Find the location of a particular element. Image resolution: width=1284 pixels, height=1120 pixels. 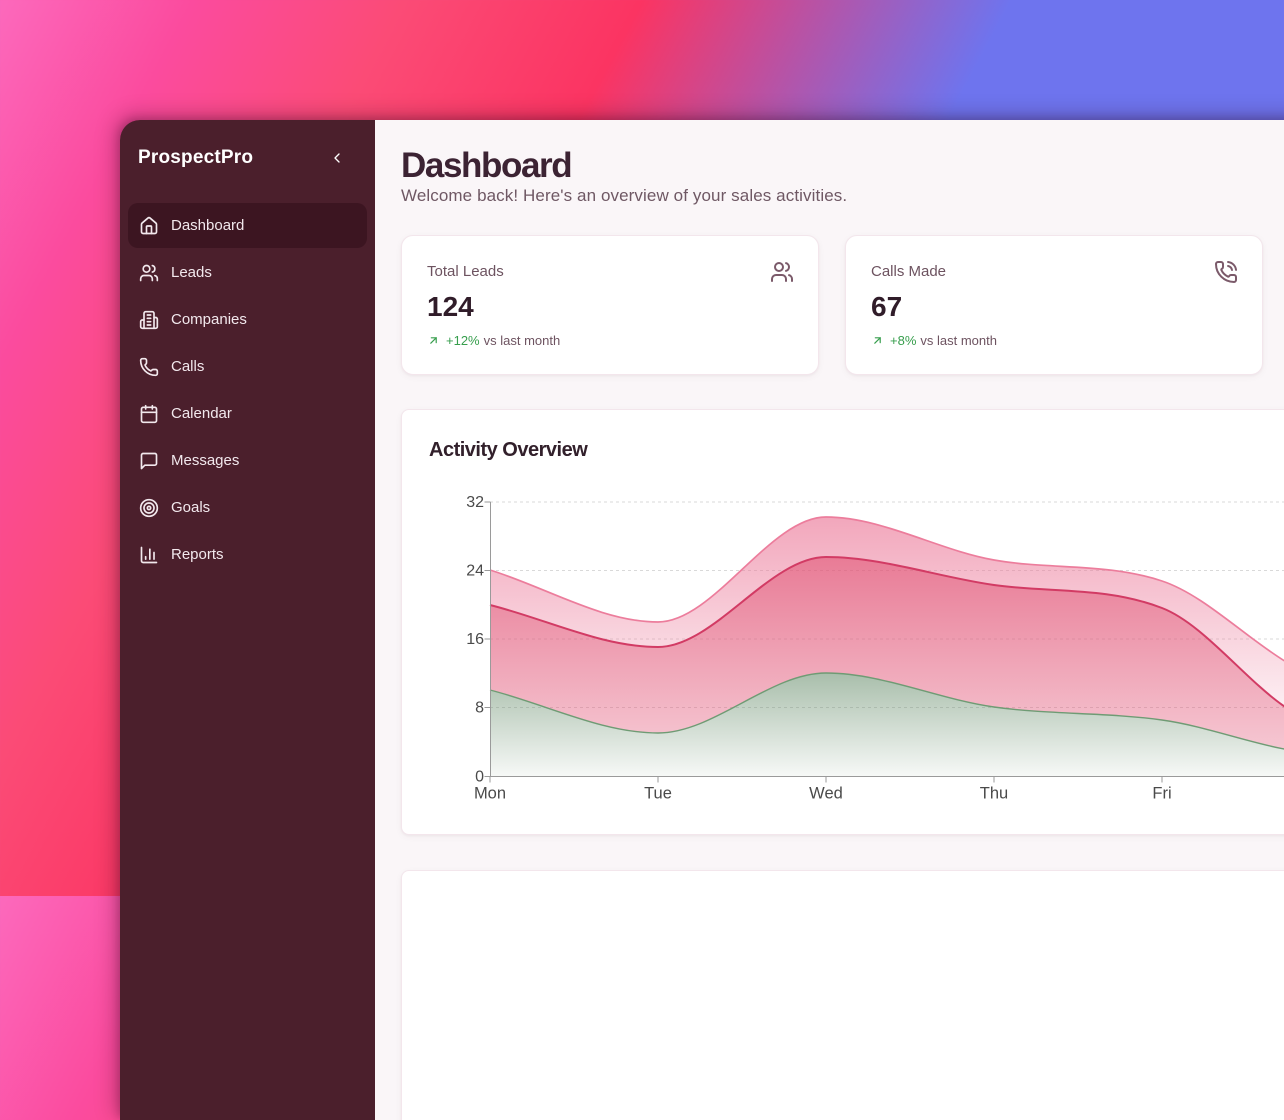

svg-text: Tue is located at coordinates (658, 794).